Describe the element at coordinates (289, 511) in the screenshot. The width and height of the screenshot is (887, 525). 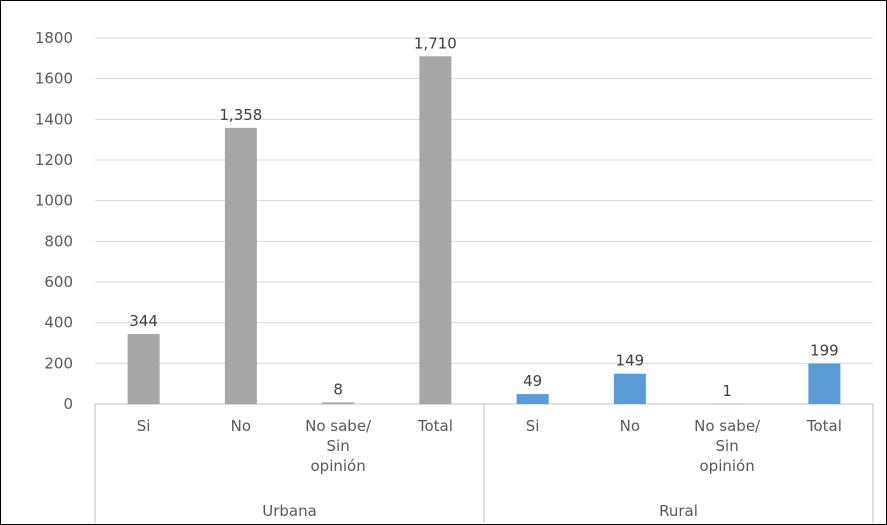
I see `group-label-urbana: Urbana` at that location.